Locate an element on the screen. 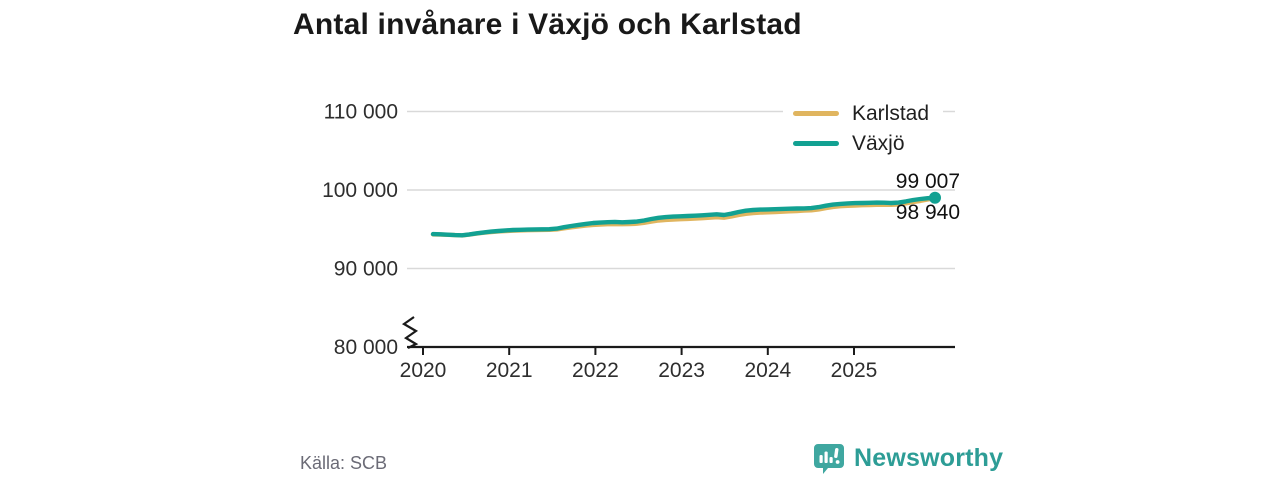  x-tick-label: 2025 is located at coordinates (854, 370).